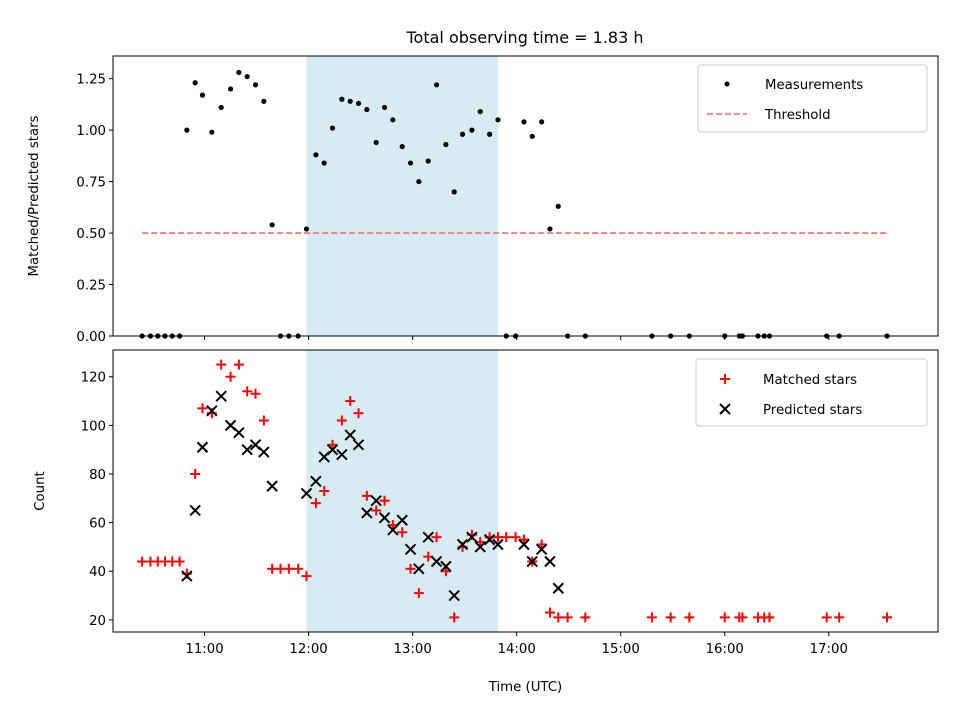 Image resolution: width=960 pixels, height=720 pixels. Describe the element at coordinates (93, 378) in the screenshot. I see `y-tick-label: 120` at that location.